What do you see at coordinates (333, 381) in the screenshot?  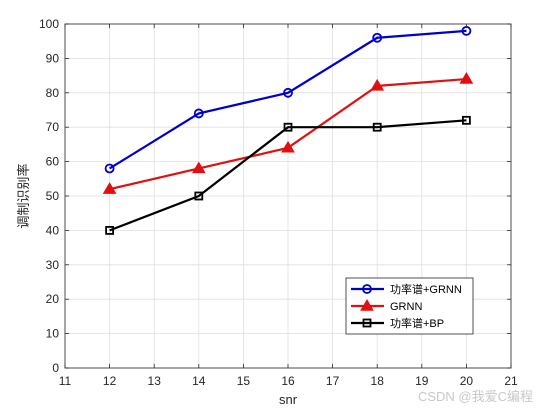 I see `x-tick-label: 17` at bounding box center [333, 381].